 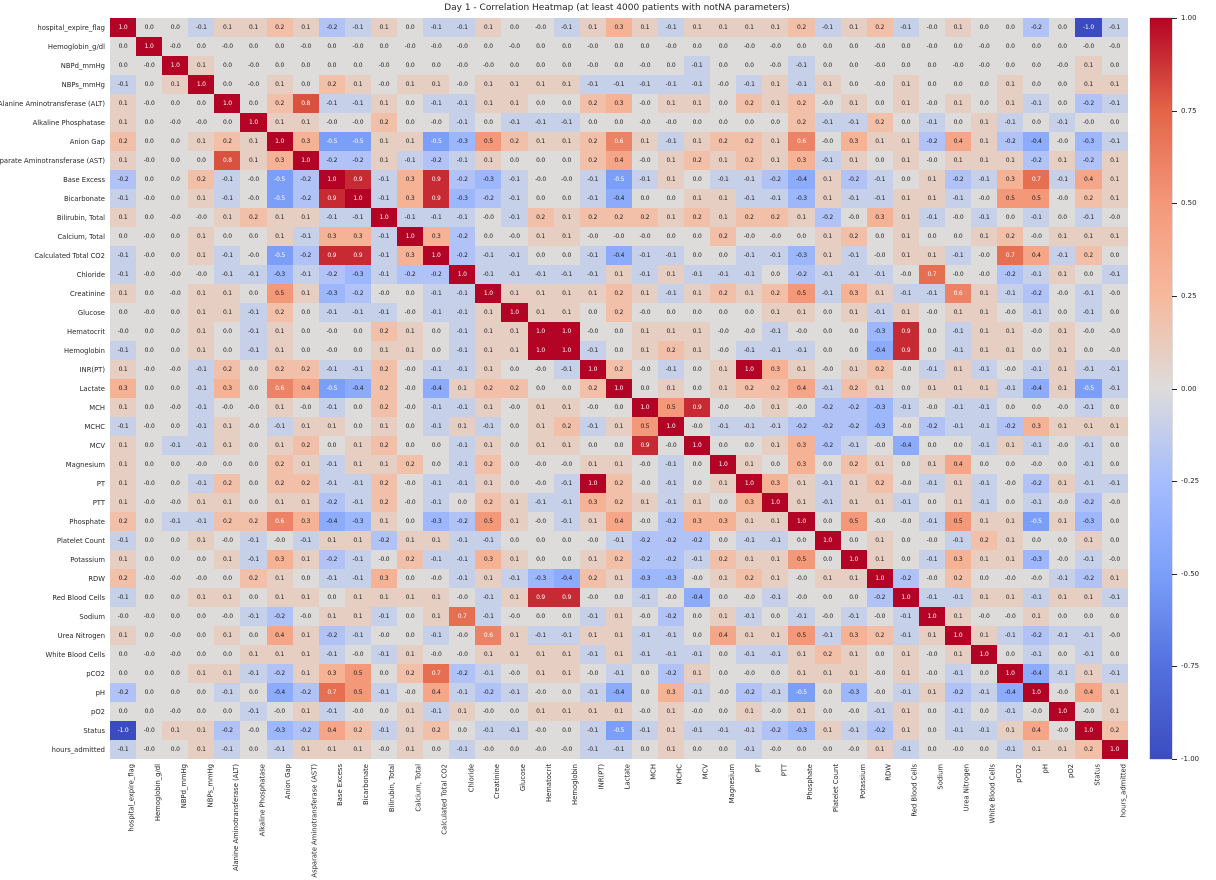 I want to click on colorbar-tick-label: -0.75, so click(x=1190, y=666).